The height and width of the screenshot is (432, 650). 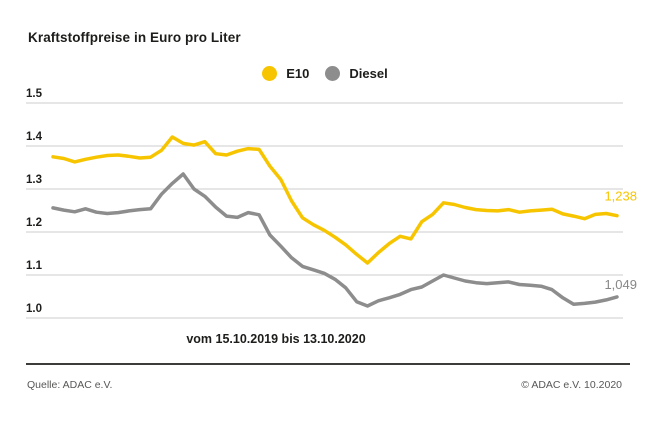 What do you see at coordinates (34, 94) in the screenshot?
I see `y-tick-label: 1.5` at bounding box center [34, 94].